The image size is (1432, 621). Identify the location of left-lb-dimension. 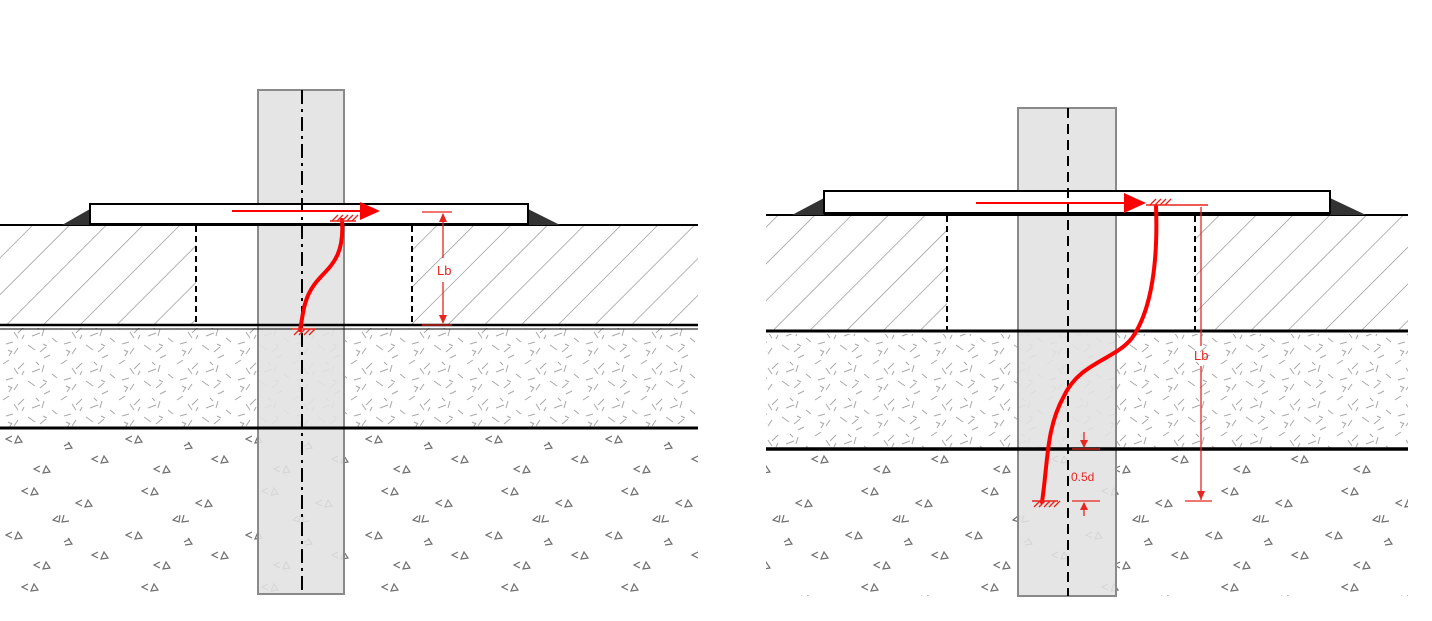
(437, 268).